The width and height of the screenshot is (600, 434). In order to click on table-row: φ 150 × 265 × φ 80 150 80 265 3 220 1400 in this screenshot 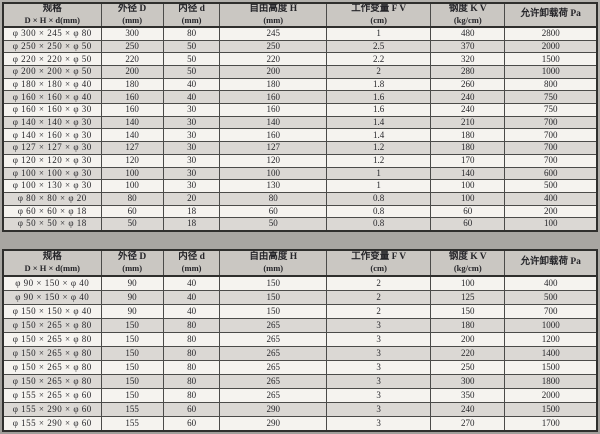, I will do `click(300, 353)`.